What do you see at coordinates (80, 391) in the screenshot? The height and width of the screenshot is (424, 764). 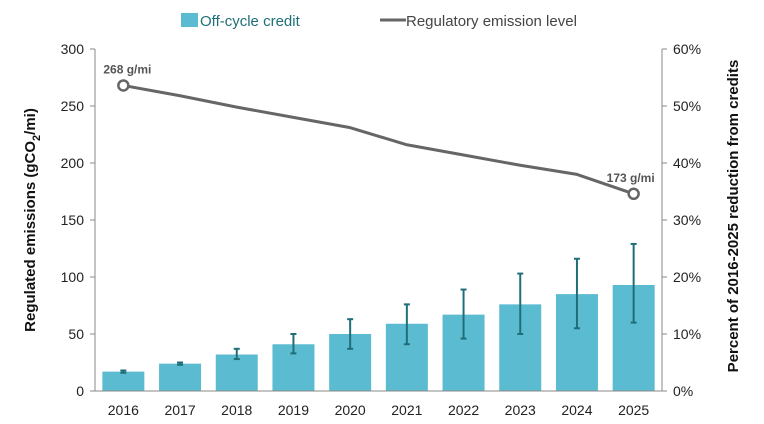 I see `y-tick-label-left: 0` at bounding box center [80, 391].